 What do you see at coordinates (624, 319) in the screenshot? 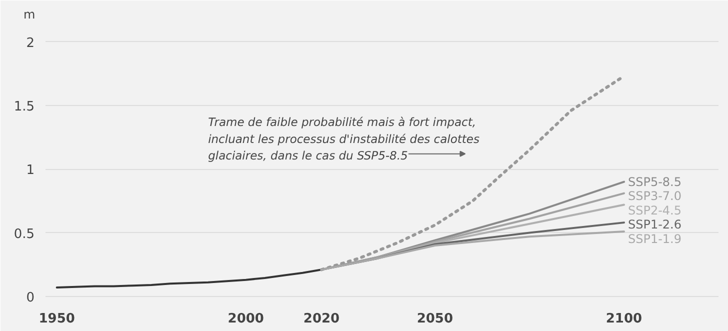
I see `x-tick-label: 2100` at bounding box center [624, 319].